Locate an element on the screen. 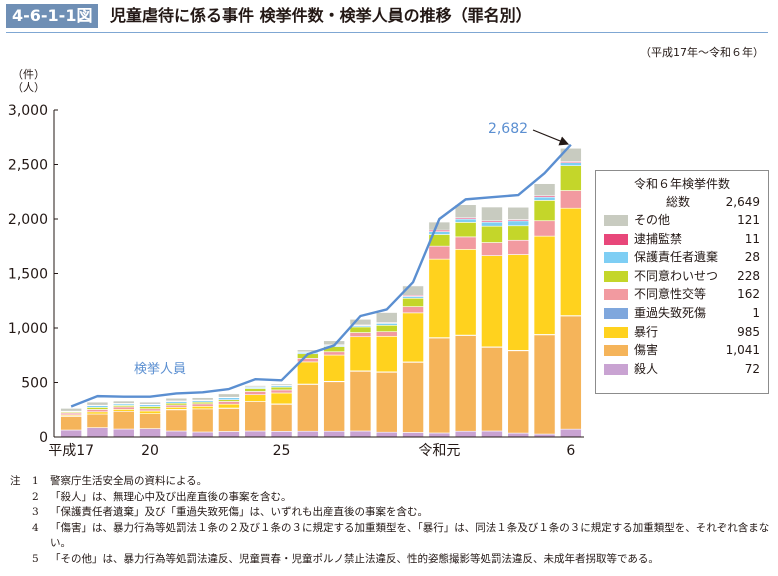 Image resolution: width=778 pixels, height=576 pixels. bar-stack-R3 is located at coordinates (492, 322).